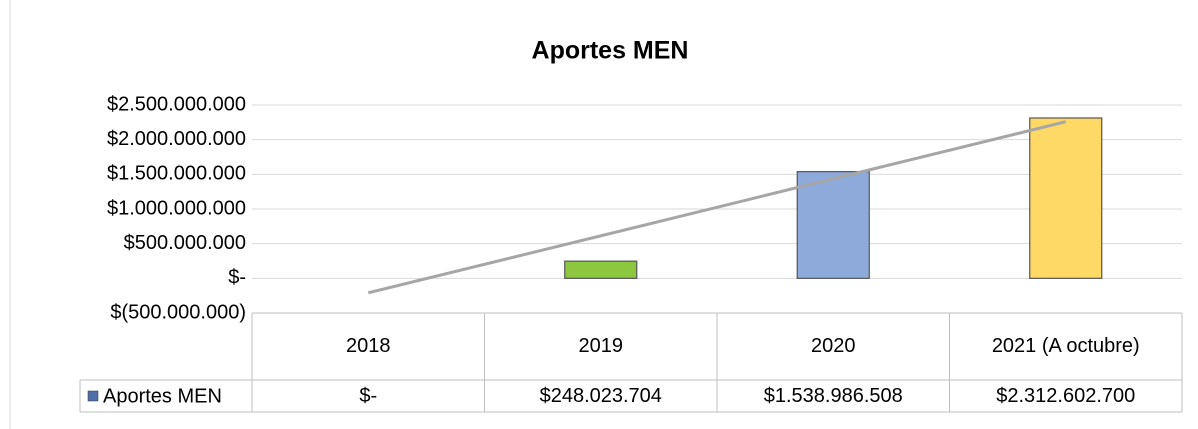  What do you see at coordinates (600, 395) in the screenshot?
I see `data-label: $248.023.704` at bounding box center [600, 395].